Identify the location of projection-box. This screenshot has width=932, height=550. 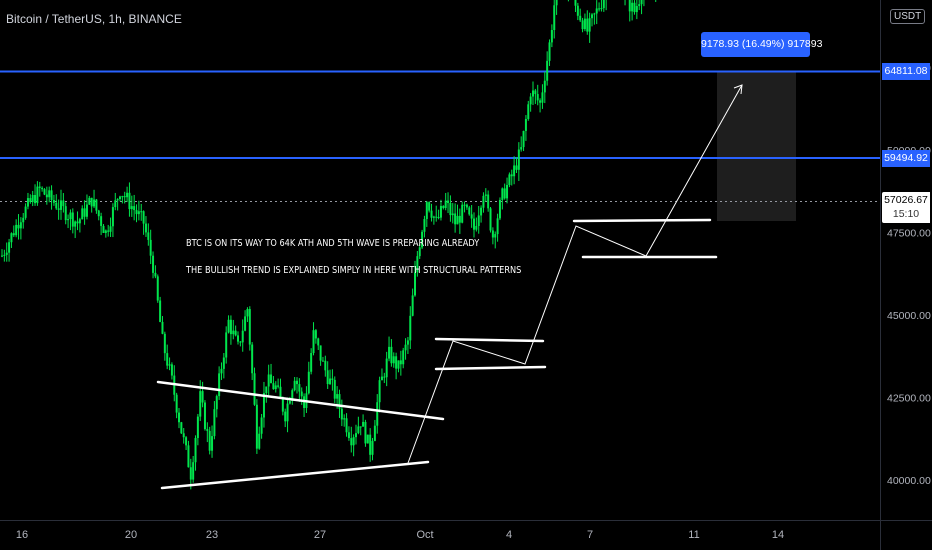
(756, 146).